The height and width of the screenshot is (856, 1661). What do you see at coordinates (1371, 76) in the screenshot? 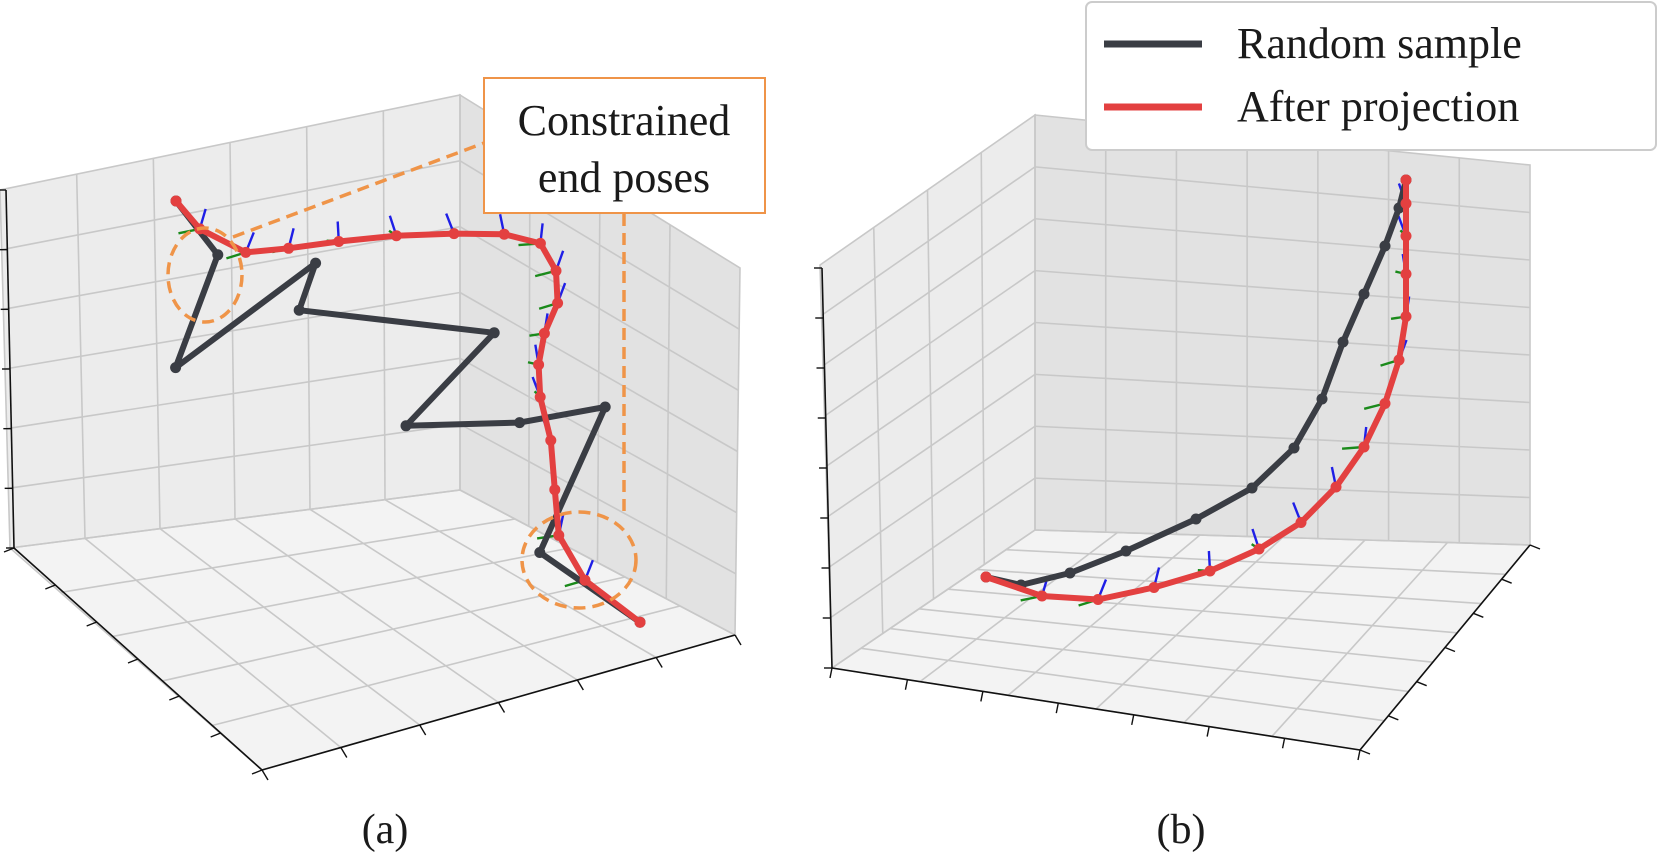
I see `legend-frame` at bounding box center [1371, 76].